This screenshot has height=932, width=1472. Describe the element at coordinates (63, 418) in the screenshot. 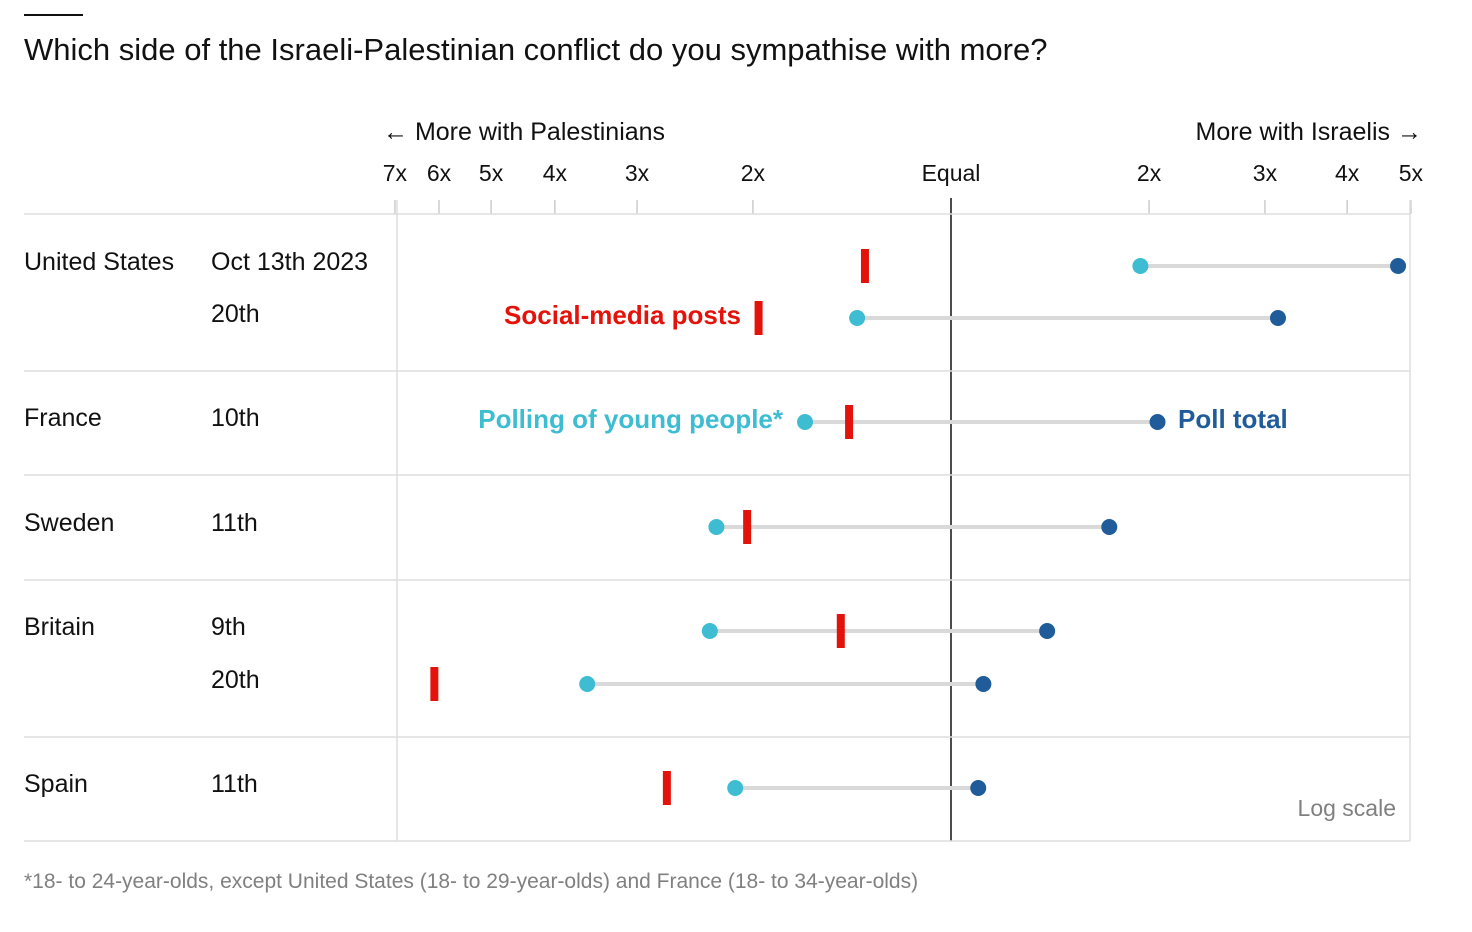

I see `country-label: France` at that location.